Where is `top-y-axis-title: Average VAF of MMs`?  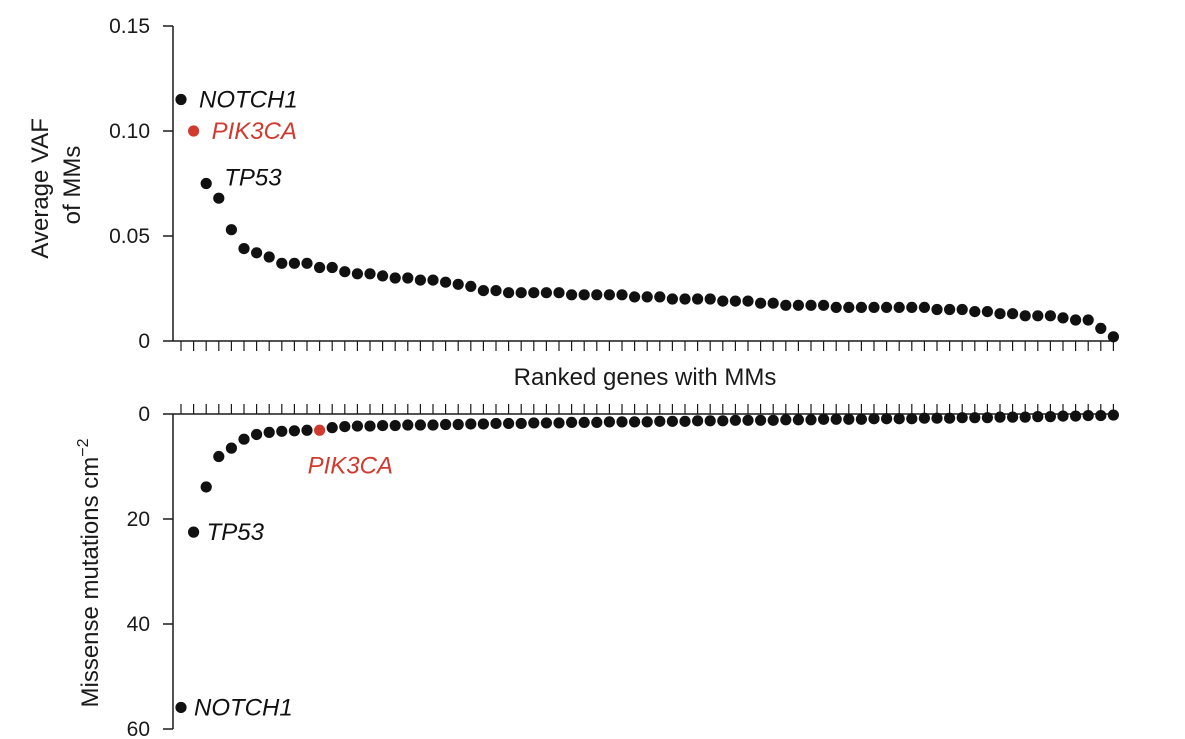
top-y-axis-title: Average VAF of MMs is located at coordinates (56, 184).